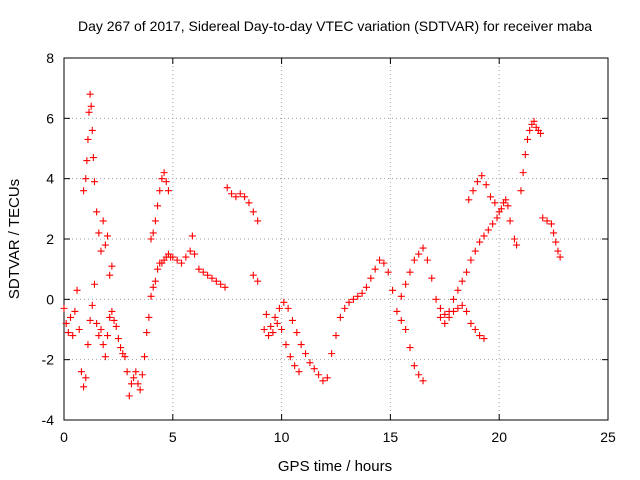 This screenshot has width=640, height=480. I want to click on series-rise-4to8h, so click(186, 284).